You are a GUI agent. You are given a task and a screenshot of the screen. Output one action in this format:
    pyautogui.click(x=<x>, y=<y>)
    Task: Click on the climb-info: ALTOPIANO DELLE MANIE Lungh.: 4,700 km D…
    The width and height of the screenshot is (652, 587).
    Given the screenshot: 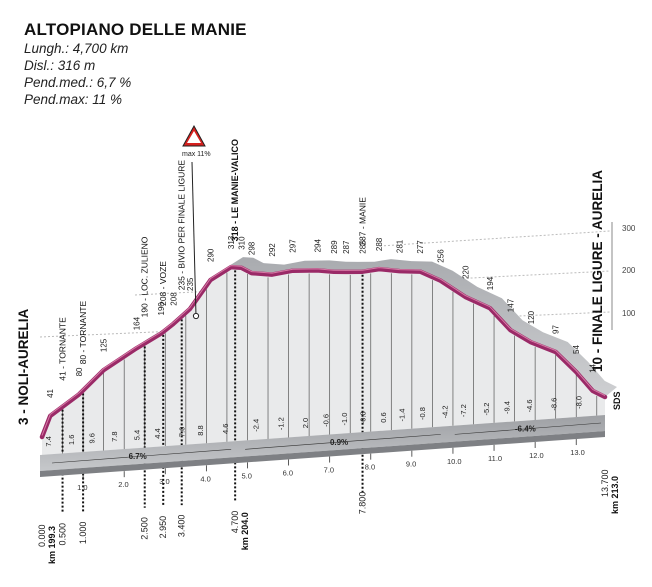 What is the action you would take?
    pyautogui.click(x=135, y=64)
    